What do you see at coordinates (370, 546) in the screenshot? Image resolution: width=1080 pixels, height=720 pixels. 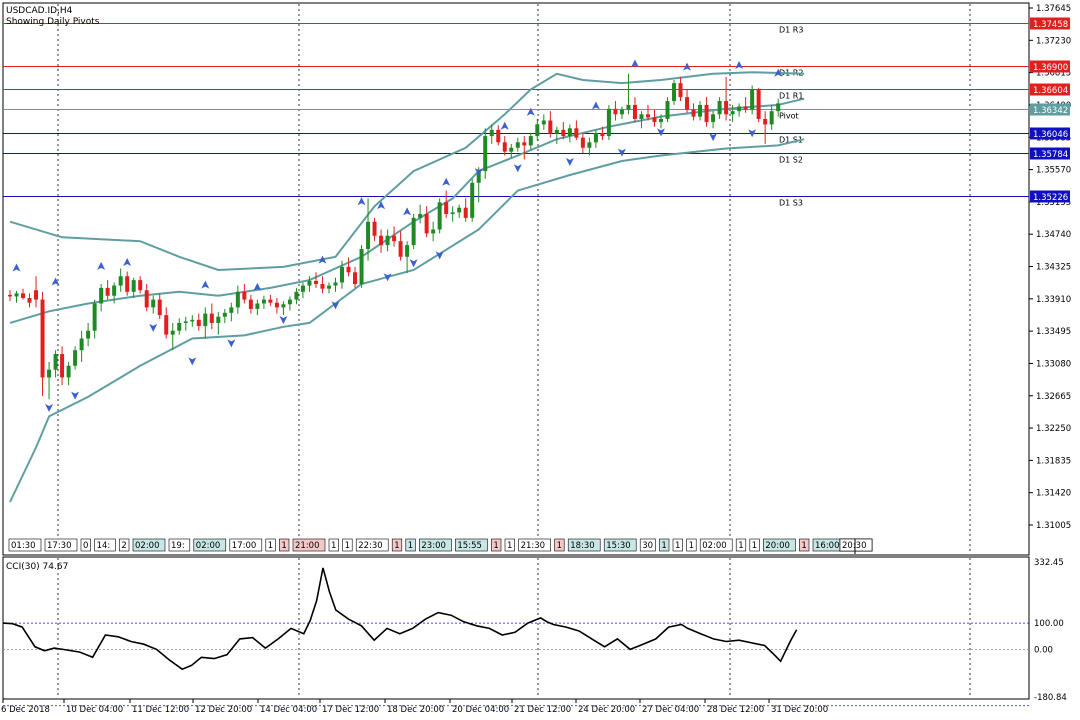 I see `time-label-text: 22:30` at bounding box center [370, 546].